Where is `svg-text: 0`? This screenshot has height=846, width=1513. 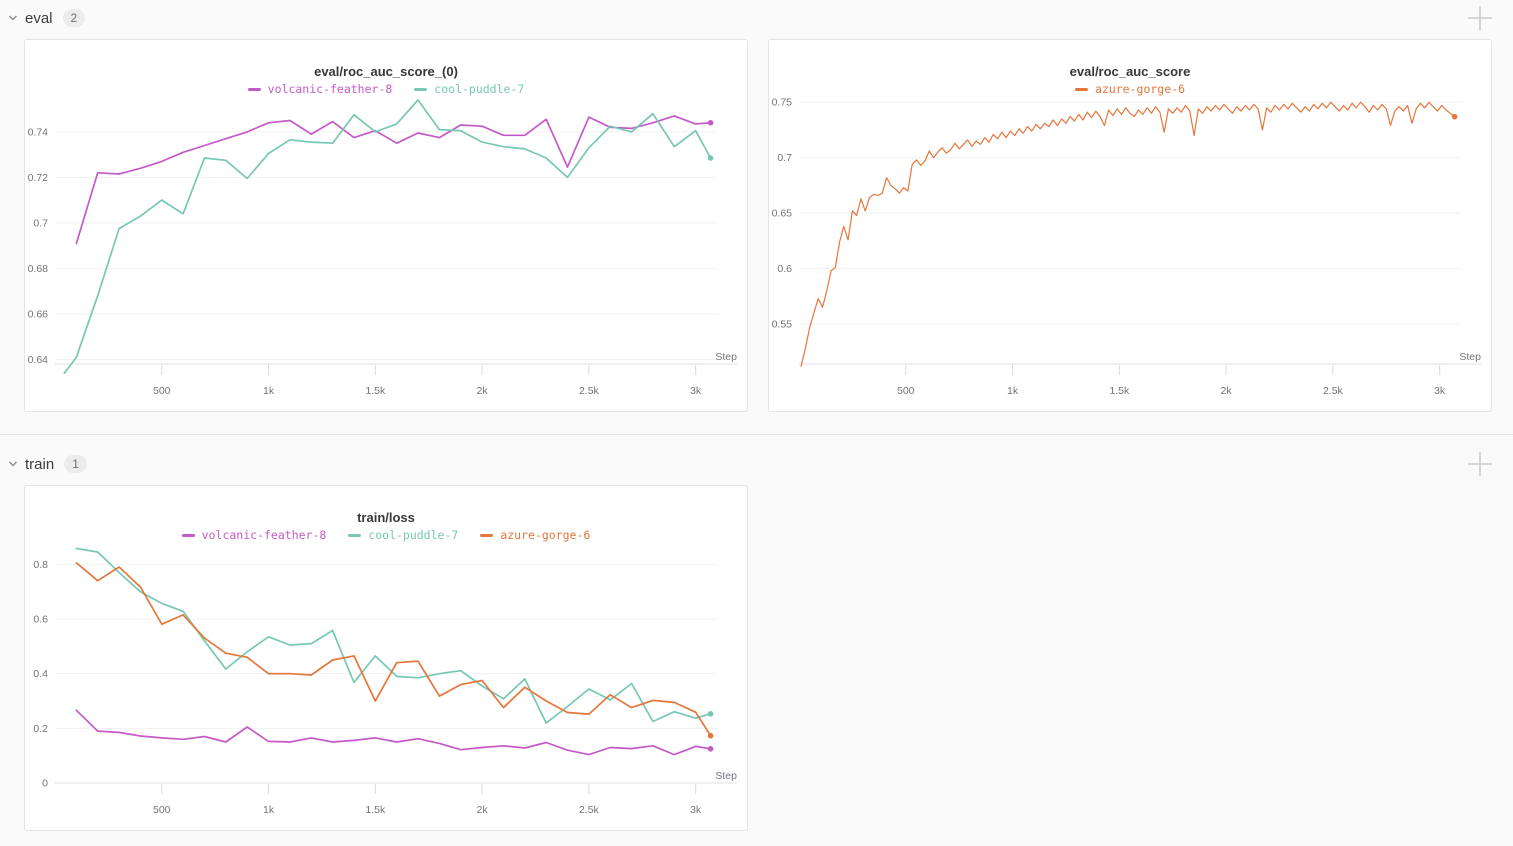
svg-text: 0 is located at coordinates (45, 784).